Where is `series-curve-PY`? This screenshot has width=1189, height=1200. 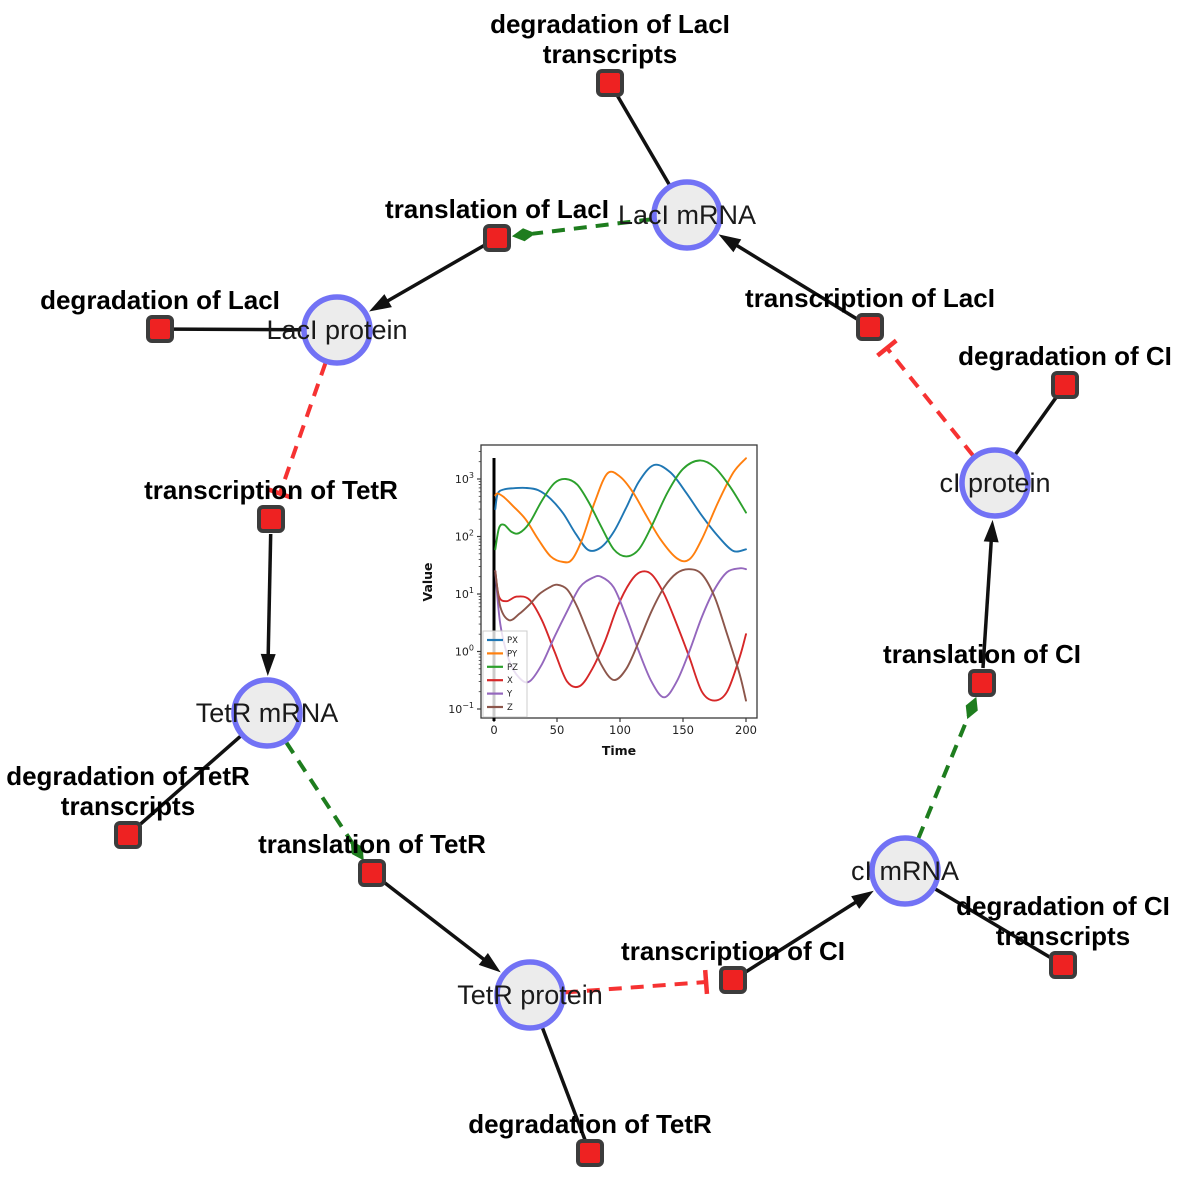
series-curve-PY is located at coordinates (620, 510).